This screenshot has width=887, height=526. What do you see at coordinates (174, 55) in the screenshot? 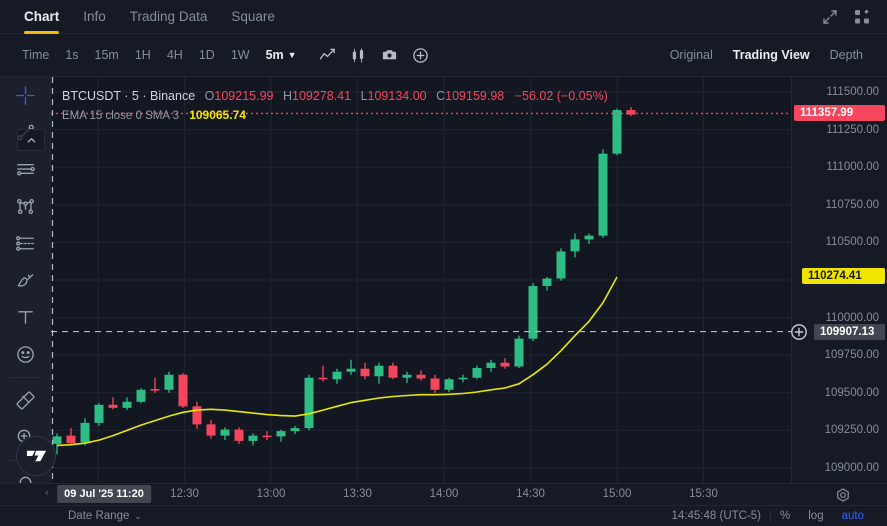
I see `interval-4h: 4H` at bounding box center [174, 55].